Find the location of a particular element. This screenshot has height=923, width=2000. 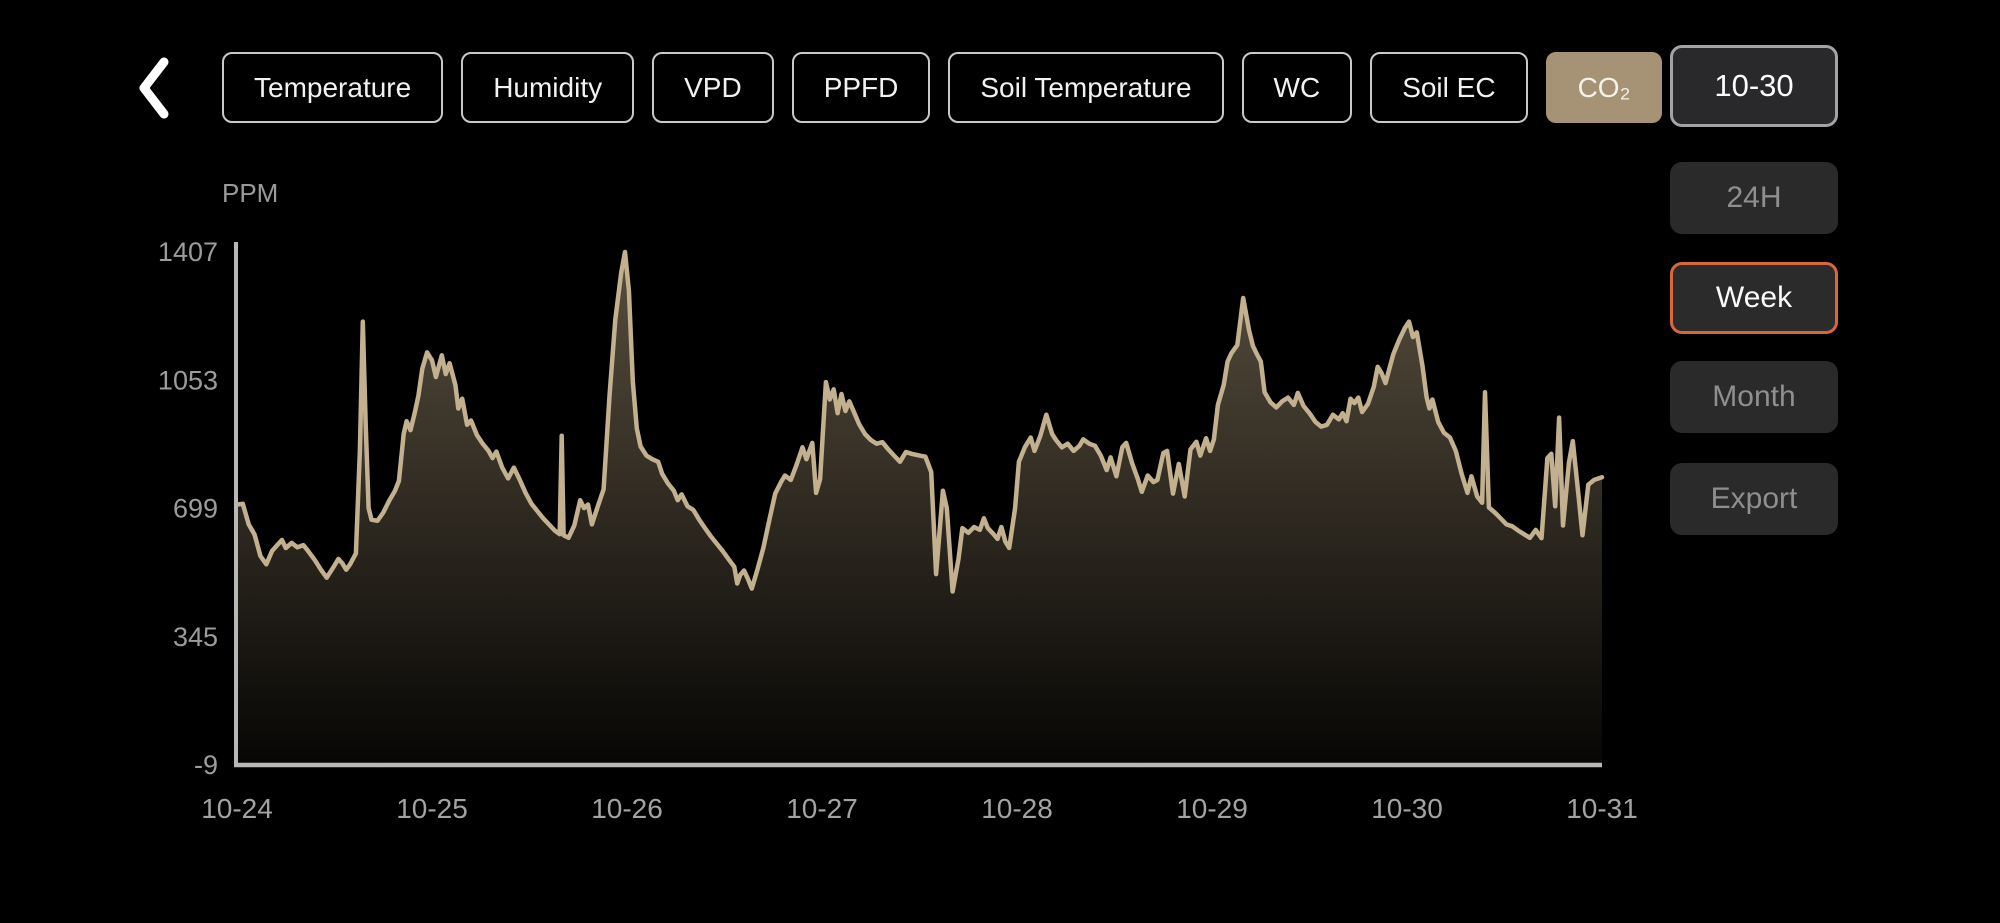

svg-text: 10-29 is located at coordinates (1212, 808).